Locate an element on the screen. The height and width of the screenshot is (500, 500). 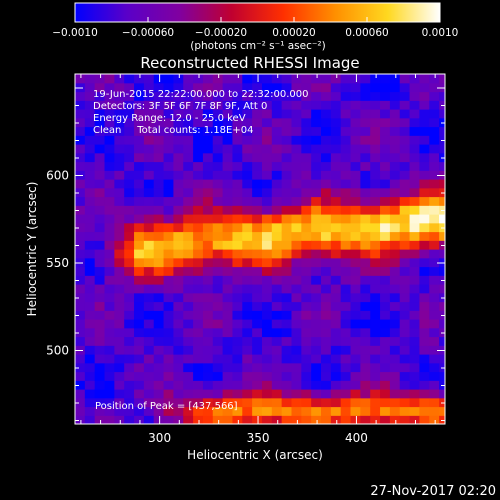
x-tick-label: 350 is located at coordinates (258, 438).